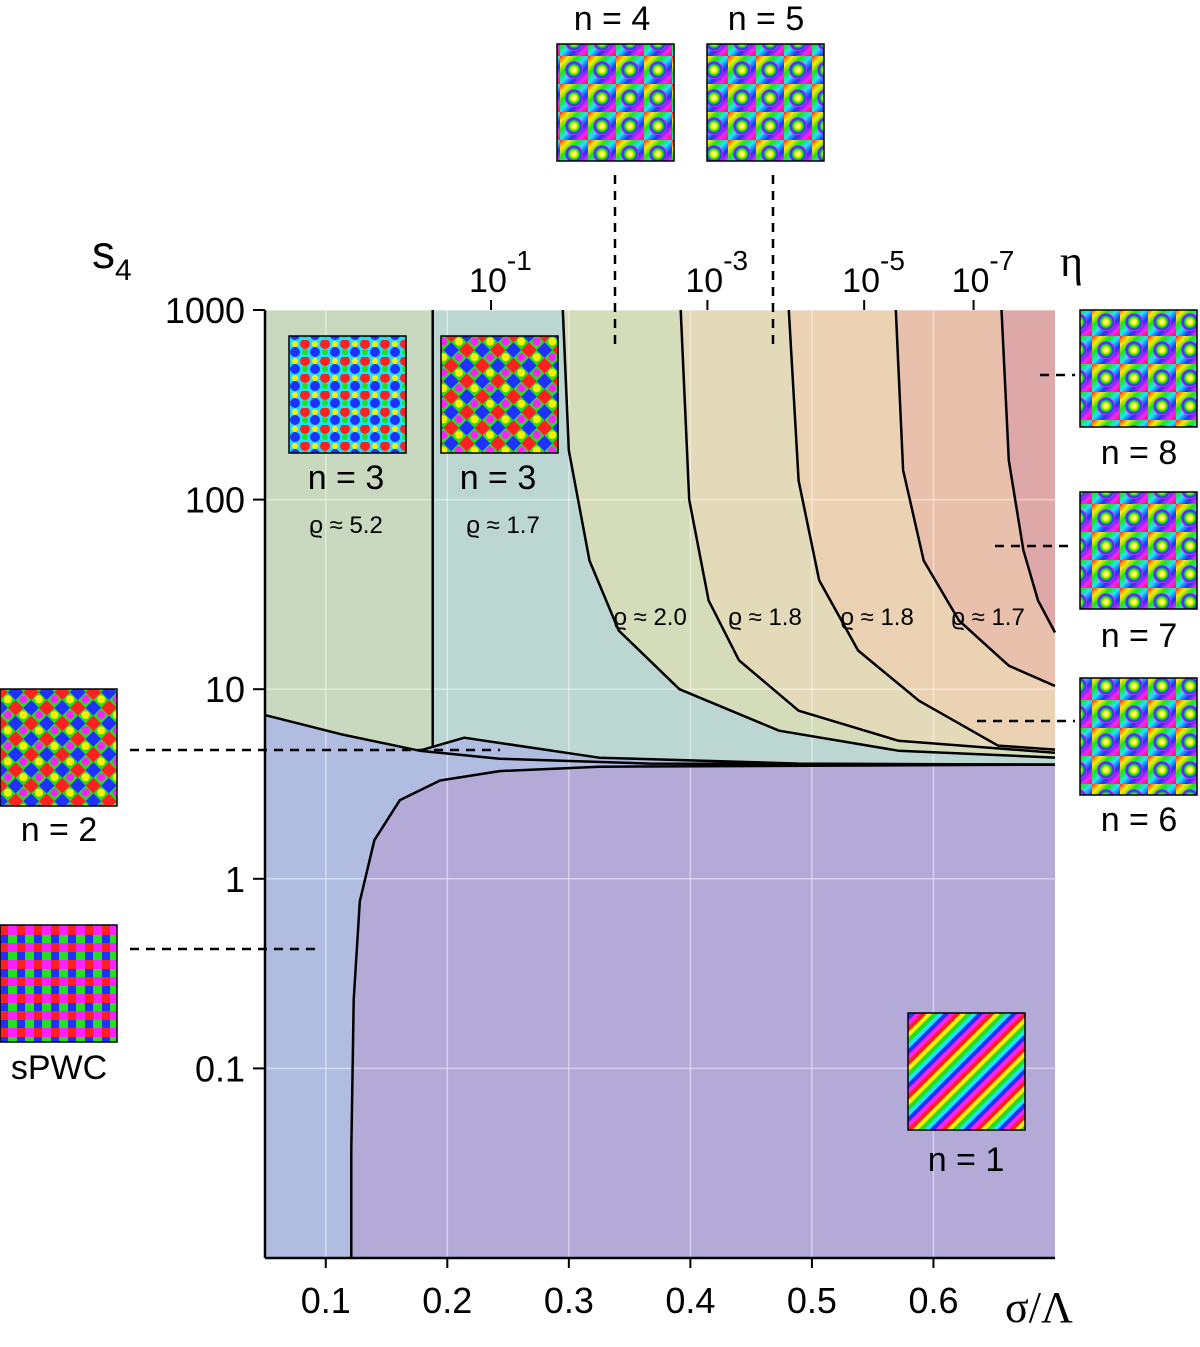 This screenshot has width=1200, height=1347. I want to click on x2-tick-label: 10⁻¹, so click(500, 272).